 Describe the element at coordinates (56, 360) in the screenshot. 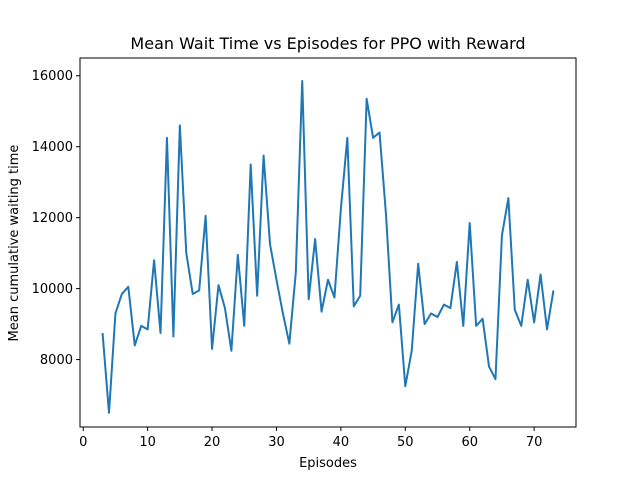

I see `y-tick-label: 8000` at that location.